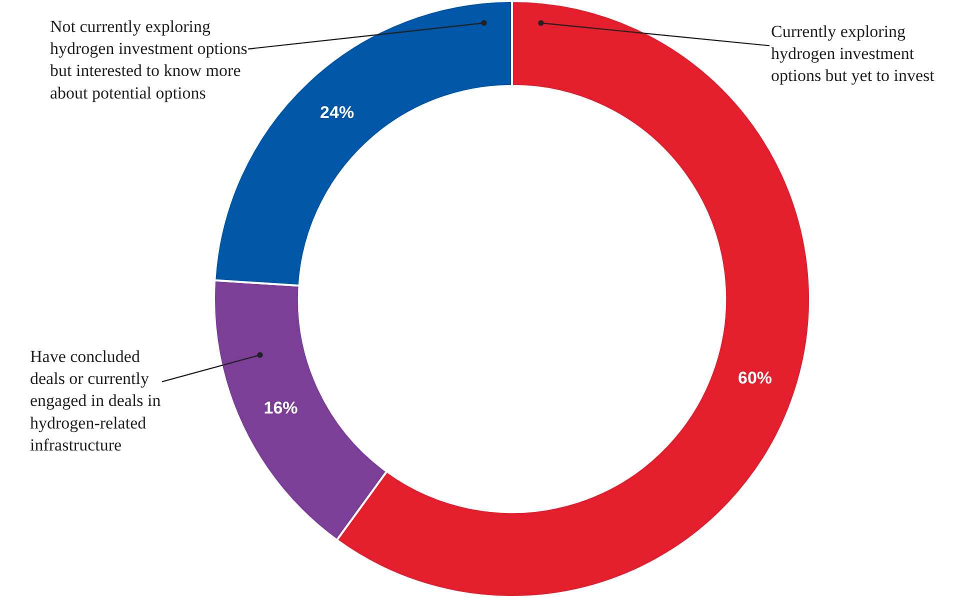 This screenshot has height=598, width=969. I want to click on data-label: 24%, so click(337, 112).